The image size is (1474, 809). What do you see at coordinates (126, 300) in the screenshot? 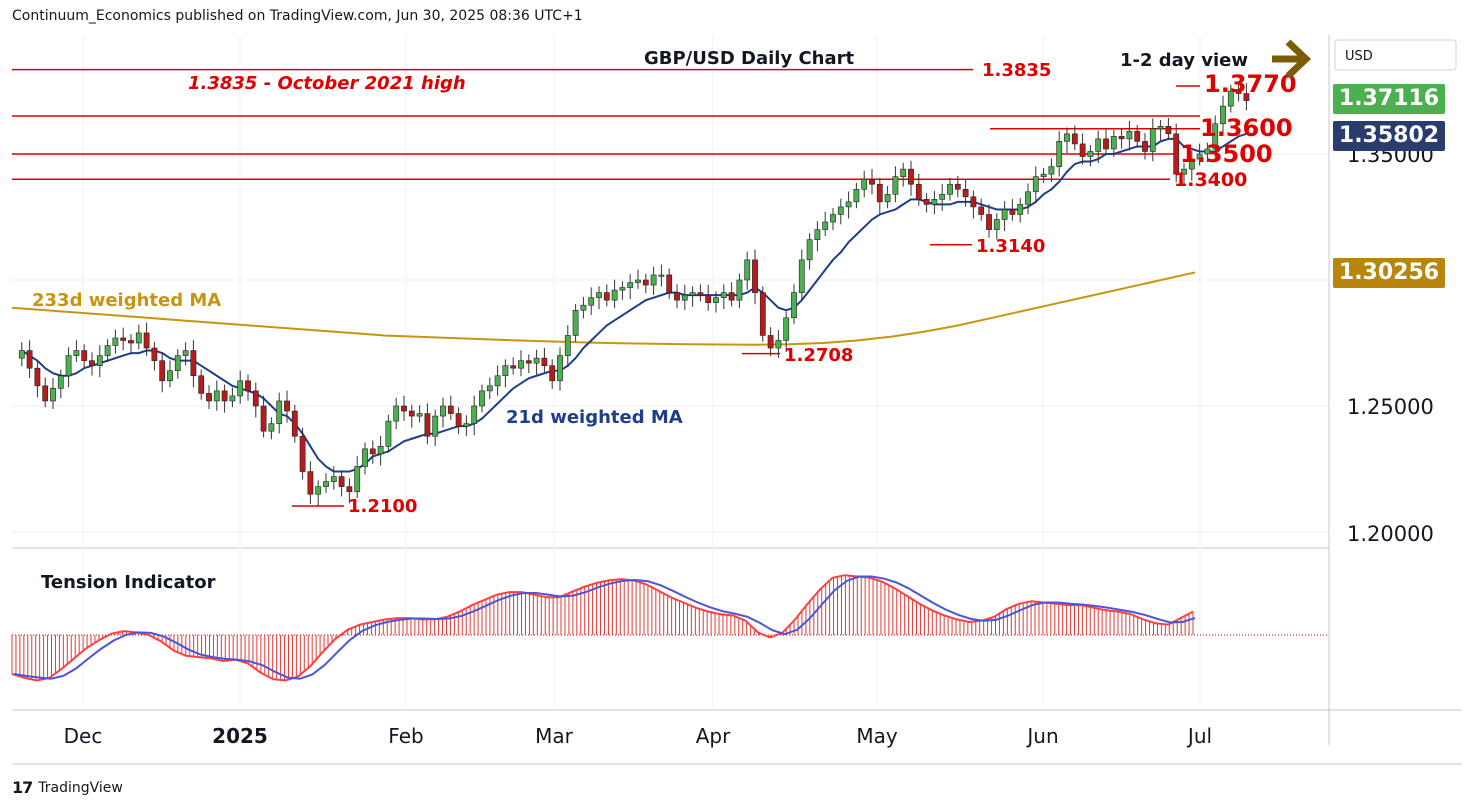
I see `ma233-label: 233d weighted MA` at bounding box center [126, 300].